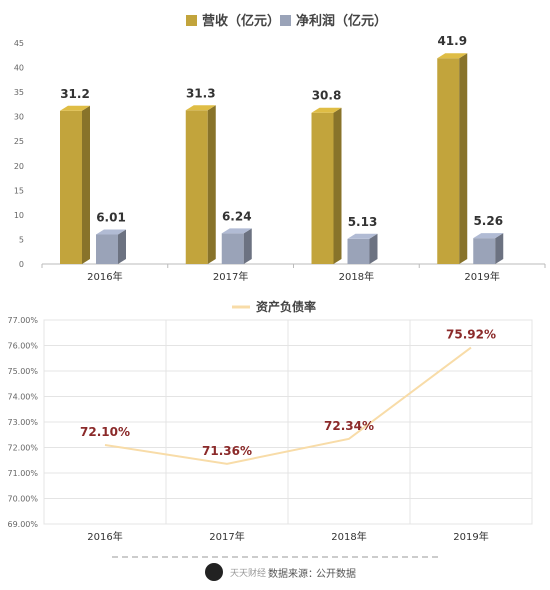  I want to click on bar-ytick-label: 45, so click(19, 43).